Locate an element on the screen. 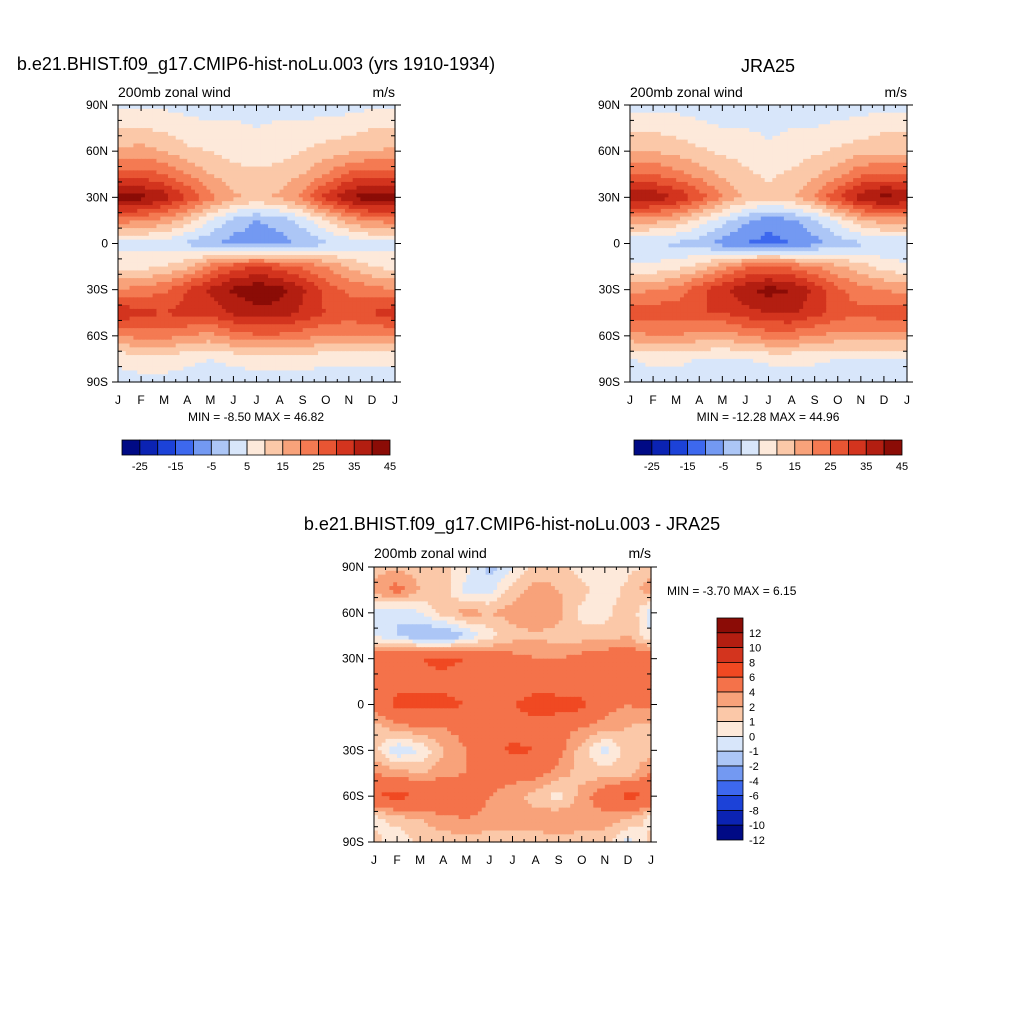 This screenshot has height=1024, width=1024. colorbar-label: 8 is located at coordinates (752, 663).